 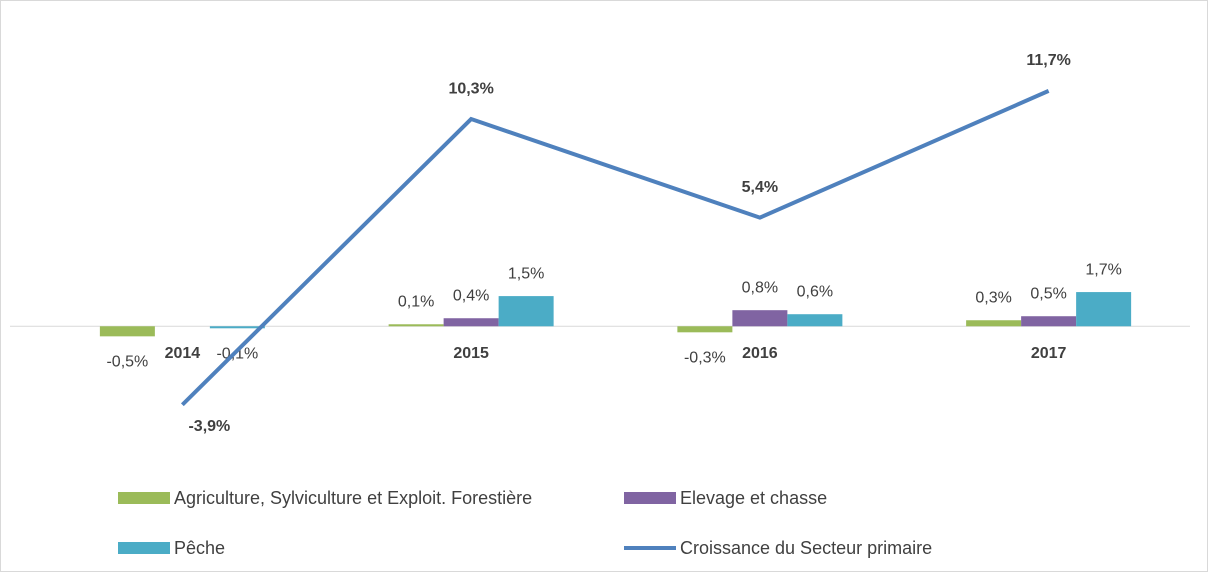 What do you see at coordinates (705, 358) in the screenshot?
I see `data-label: -0,3%` at bounding box center [705, 358].